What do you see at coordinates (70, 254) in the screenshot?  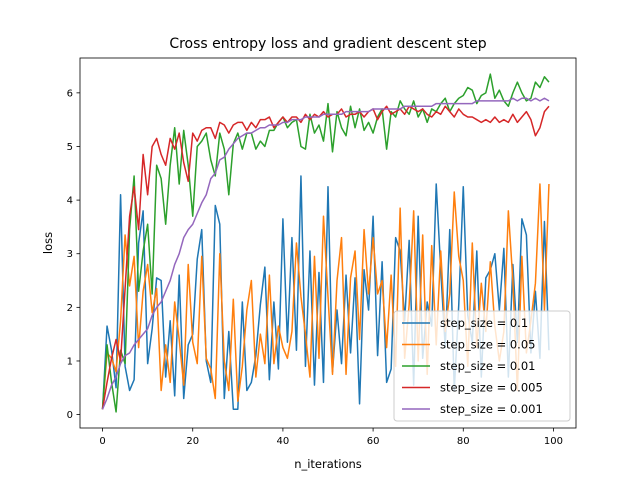 I see `y-tick-label: 3` at bounding box center [70, 254].